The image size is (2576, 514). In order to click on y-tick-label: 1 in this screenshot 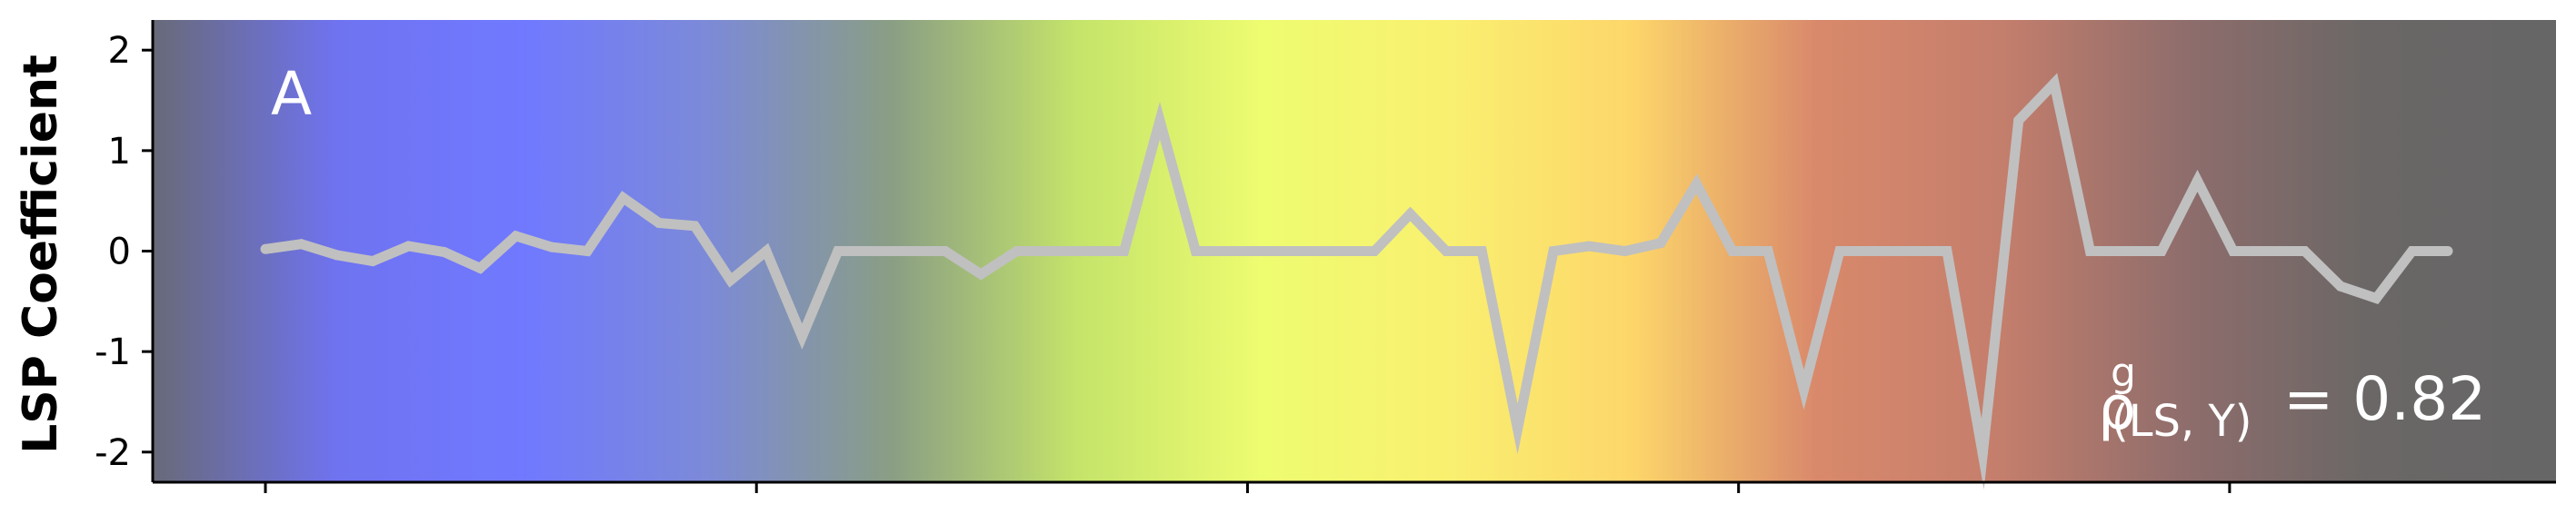, I will do `click(119, 152)`.